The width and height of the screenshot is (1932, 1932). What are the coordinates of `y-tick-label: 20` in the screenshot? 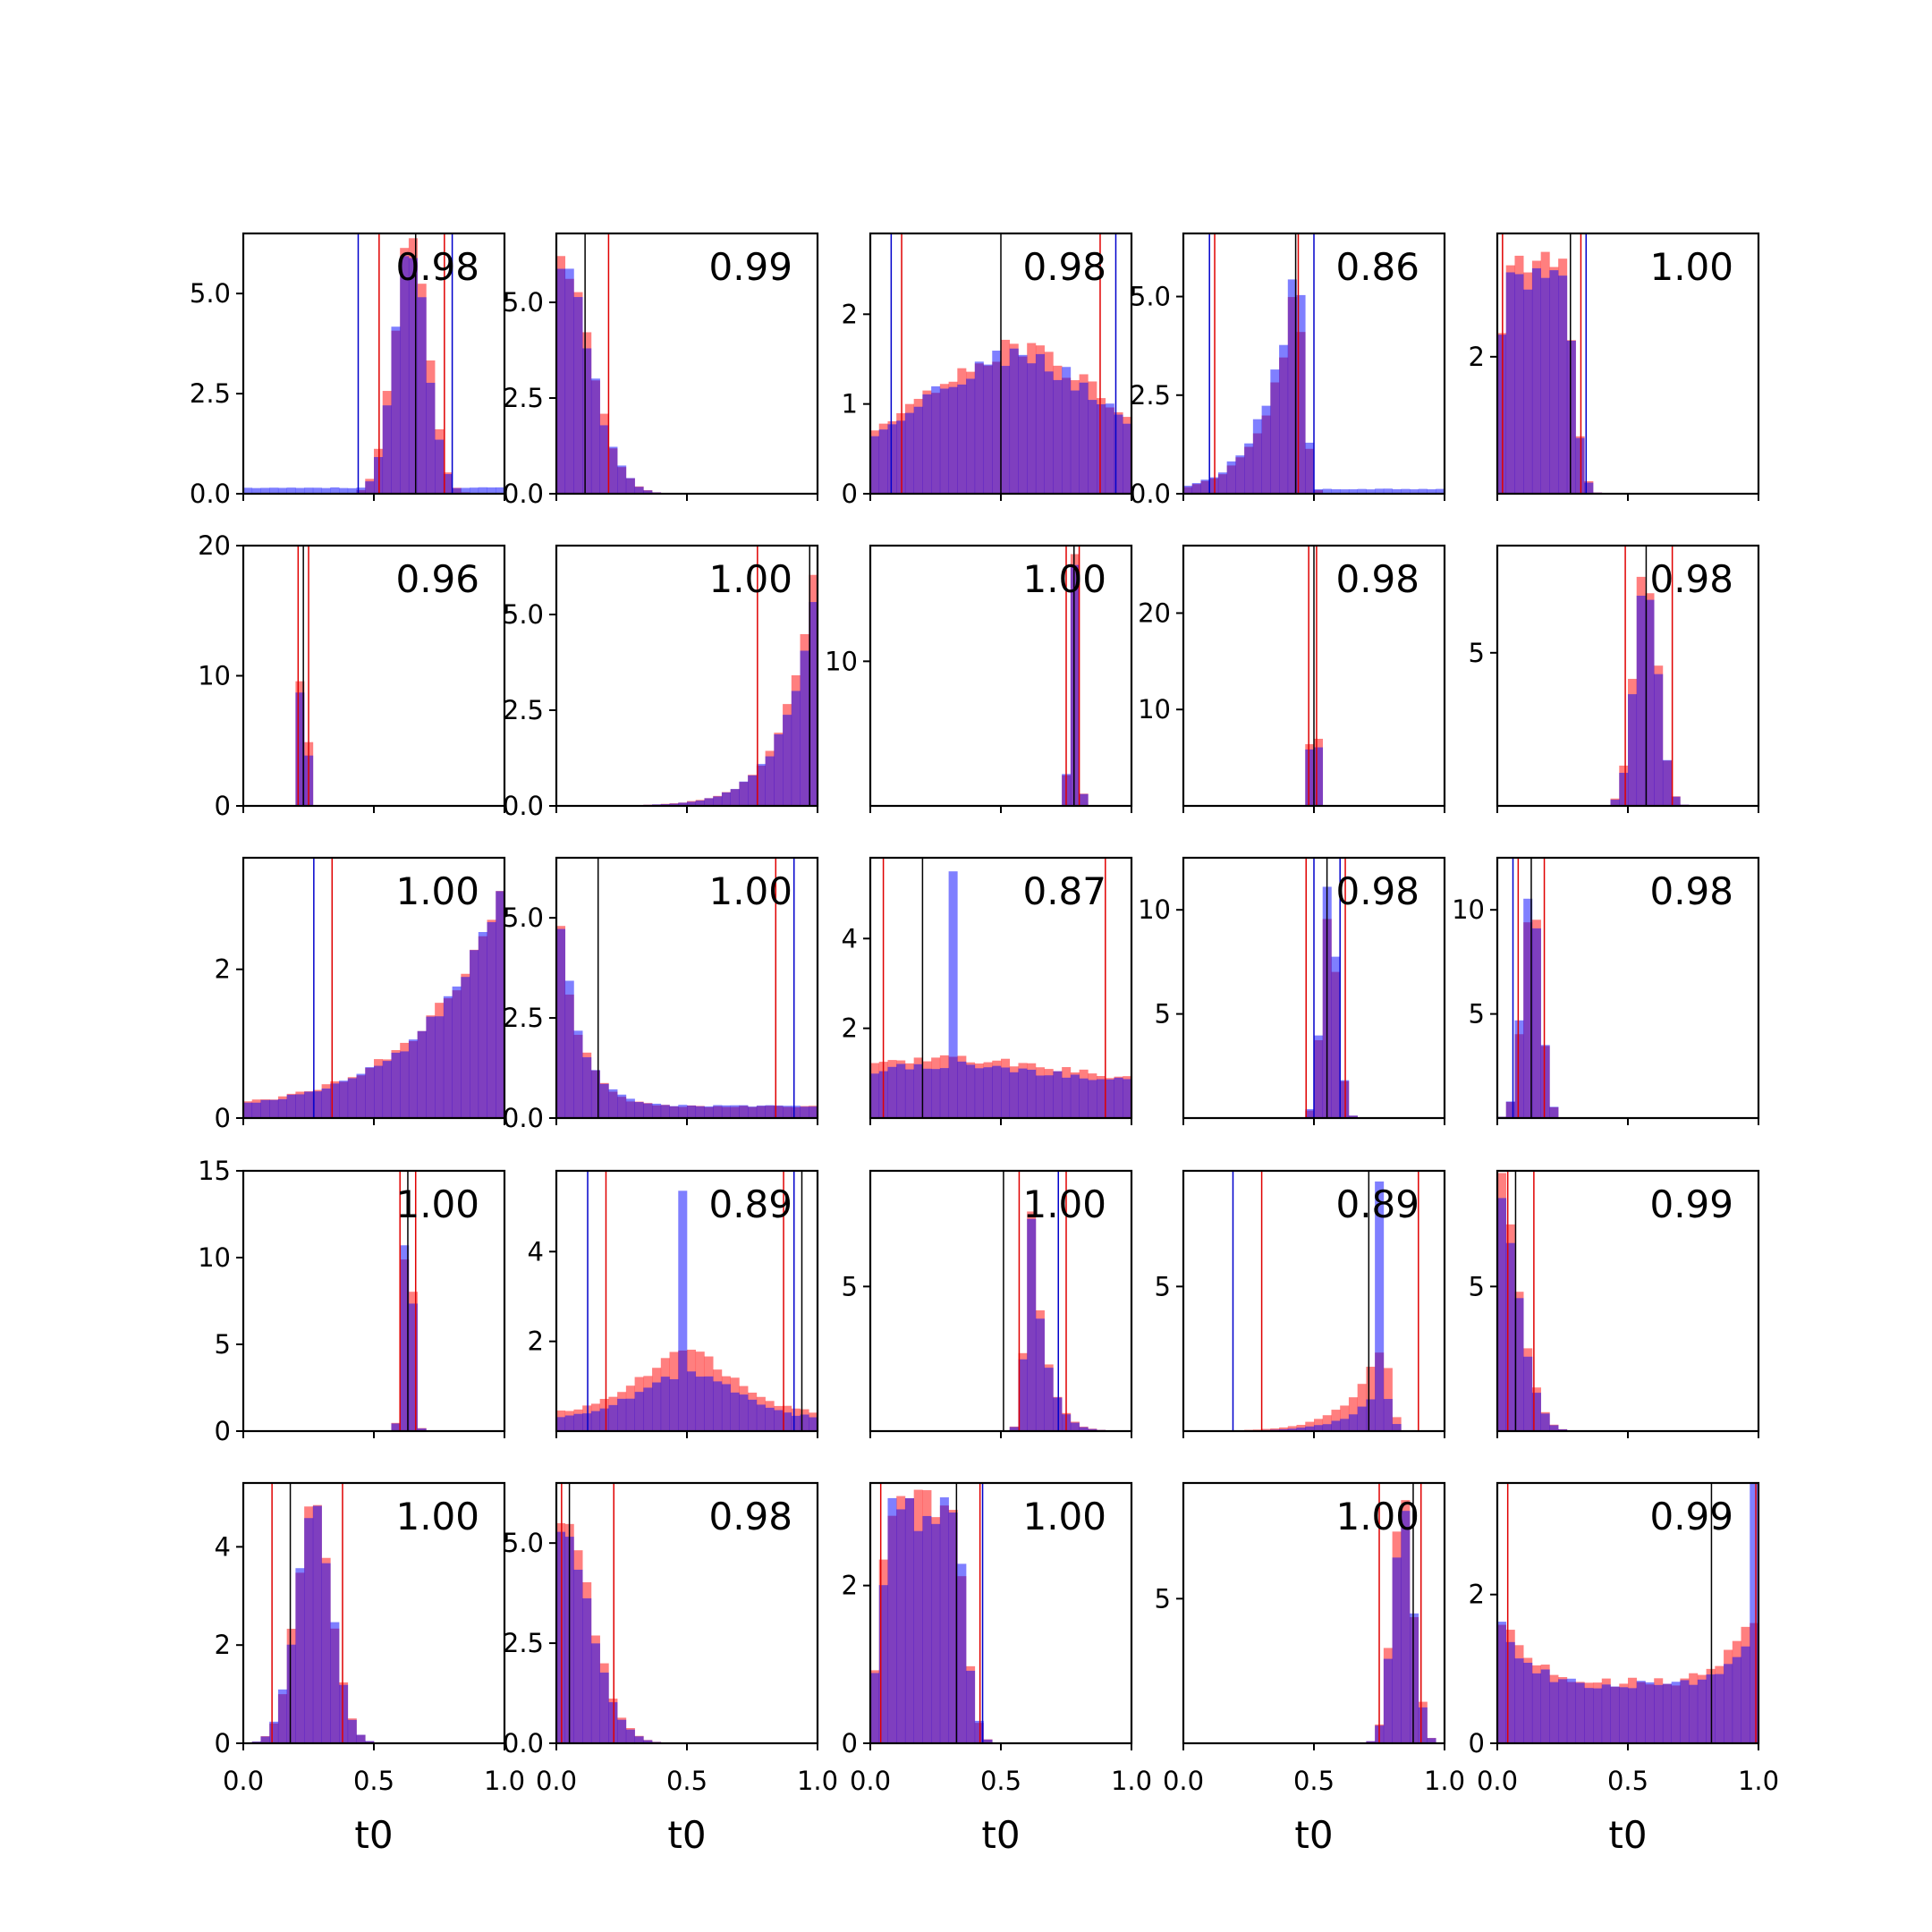 It's located at (1154, 612).